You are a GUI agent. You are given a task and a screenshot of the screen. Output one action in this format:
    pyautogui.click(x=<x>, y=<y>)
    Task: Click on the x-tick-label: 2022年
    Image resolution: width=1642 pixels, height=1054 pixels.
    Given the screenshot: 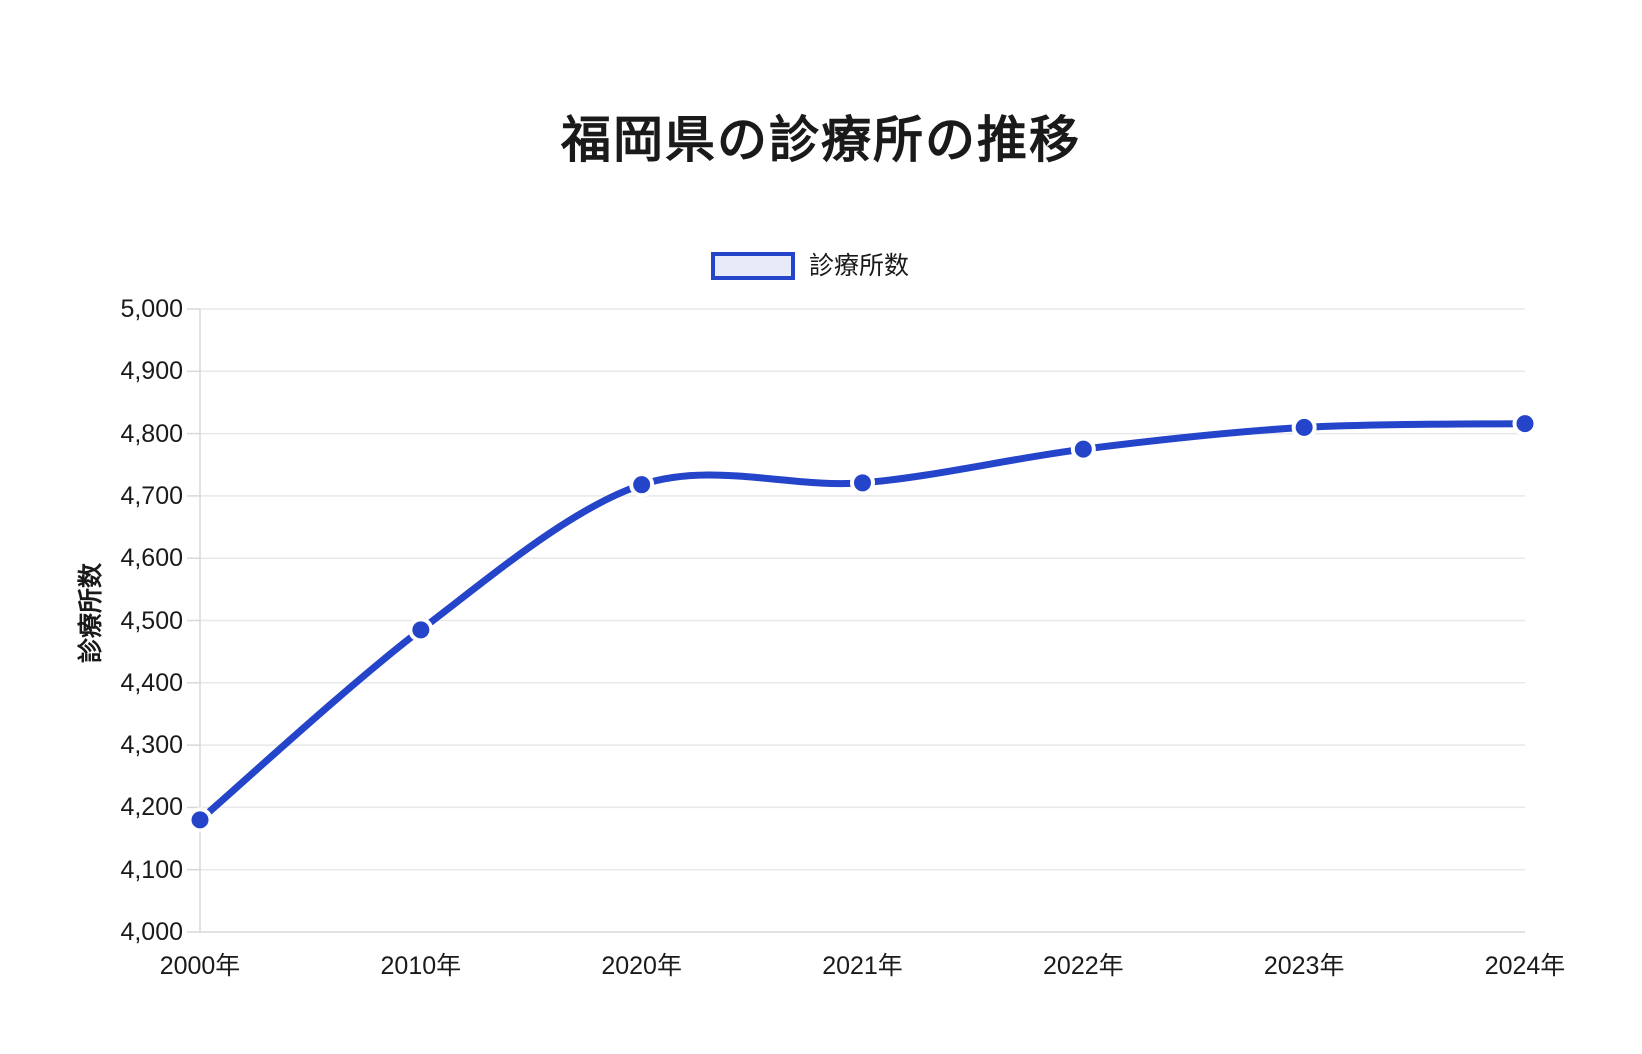 What is the action you would take?
    pyautogui.click(x=1083, y=966)
    